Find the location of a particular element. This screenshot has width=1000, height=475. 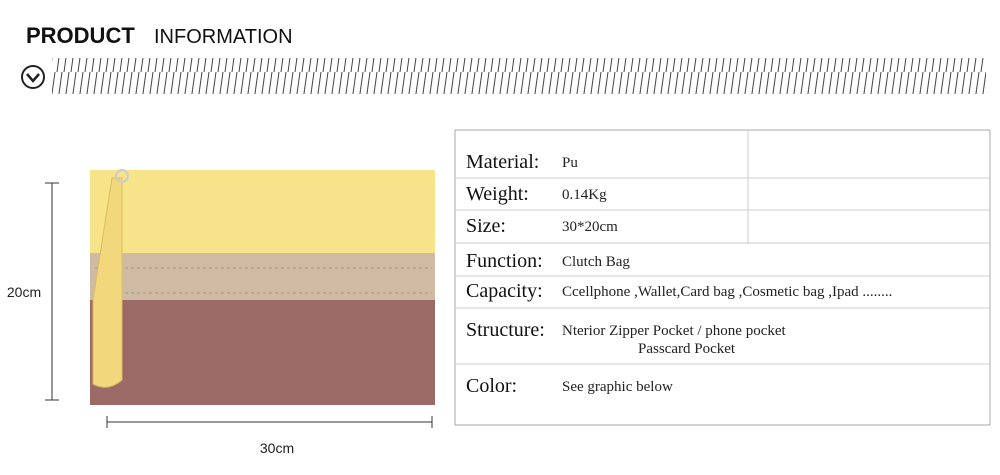

row-label: Size: is located at coordinates (486, 226).